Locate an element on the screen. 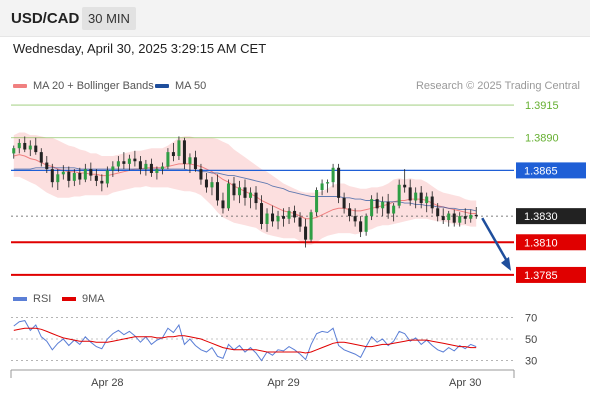 Image resolution: width=590 pixels, height=400 pixels. level-tag-1.3810 is located at coordinates (551, 242).